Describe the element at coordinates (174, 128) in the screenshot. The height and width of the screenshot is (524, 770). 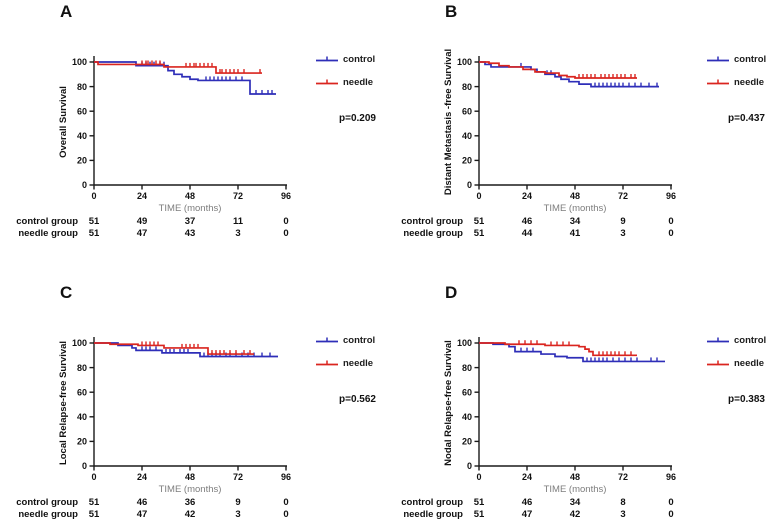
I see `km-plot: 0 20 40 60 80 100 0 24 48 72 96 Overall Survival` at that location.